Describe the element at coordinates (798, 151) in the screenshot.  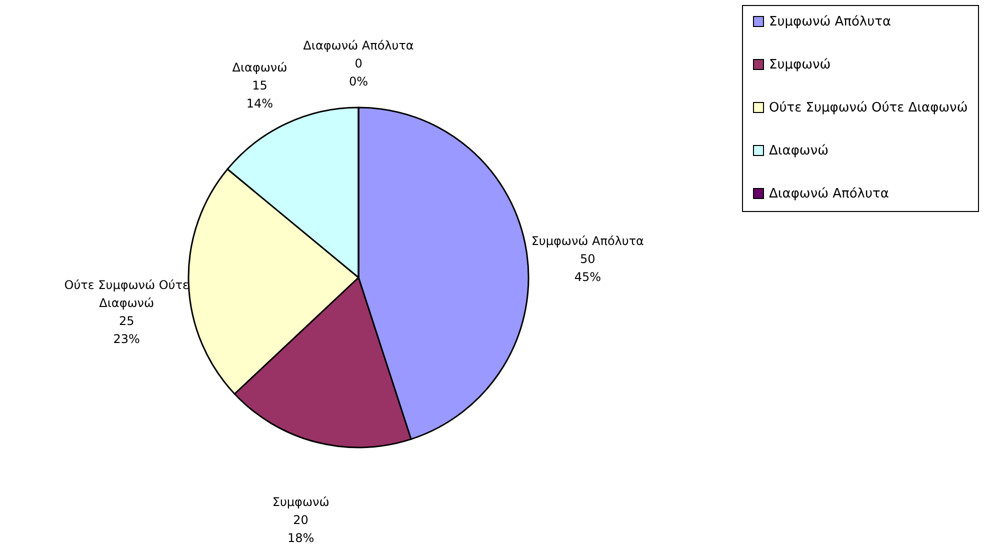
I see `legend-label: Διαφωνώ` at that location.